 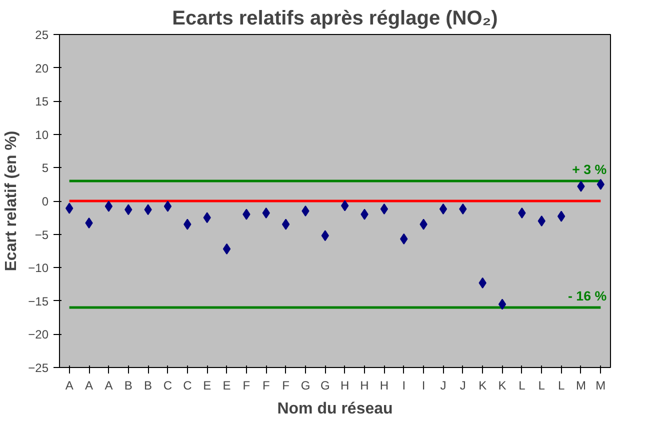 I want to click on x-axis-title: Nom du réseau, so click(x=335, y=409).